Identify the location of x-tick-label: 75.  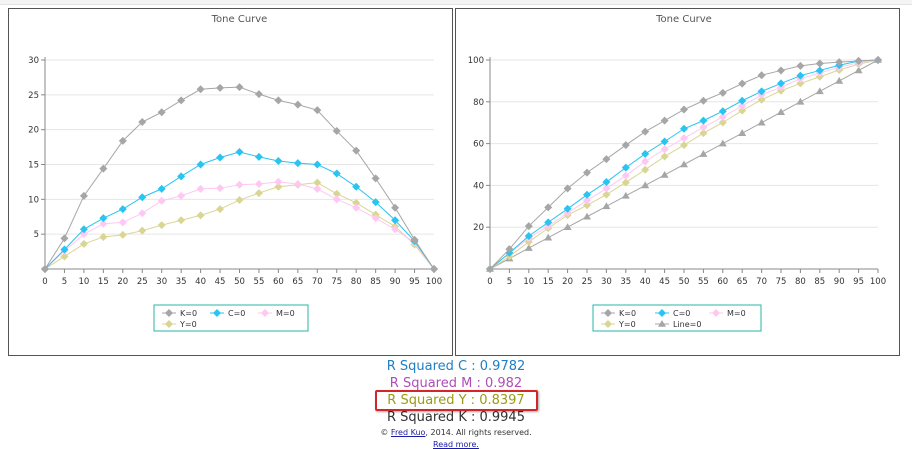
(336, 282).